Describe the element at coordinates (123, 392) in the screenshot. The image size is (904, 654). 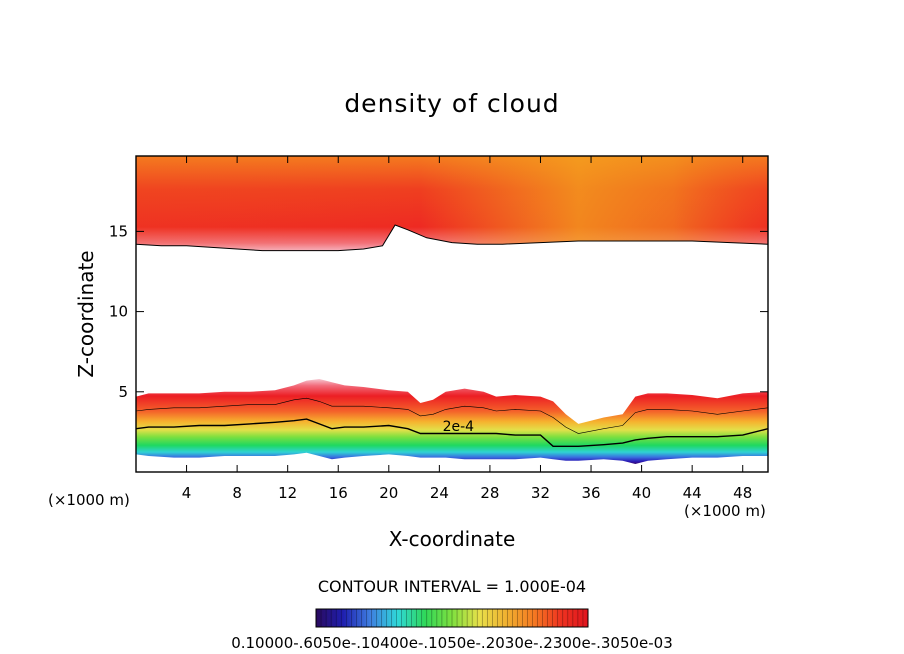
I see `y-tick-label: 5` at that location.